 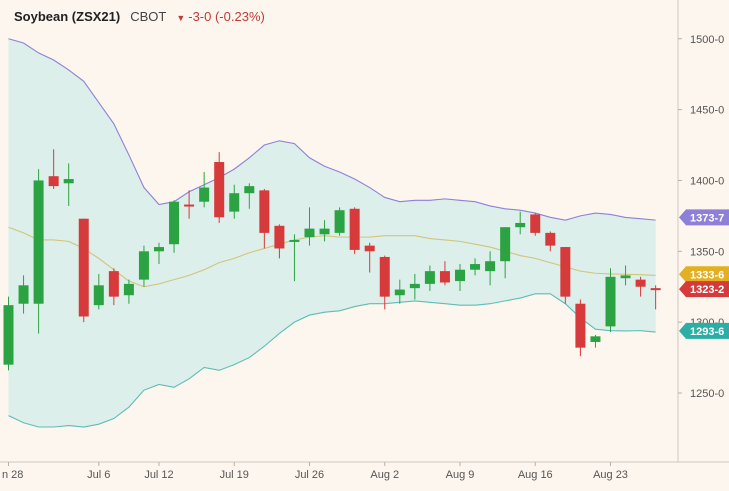 What do you see at coordinates (158, 475) in the screenshot?
I see `x-tick-label: Jul 12` at bounding box center [158, 475].